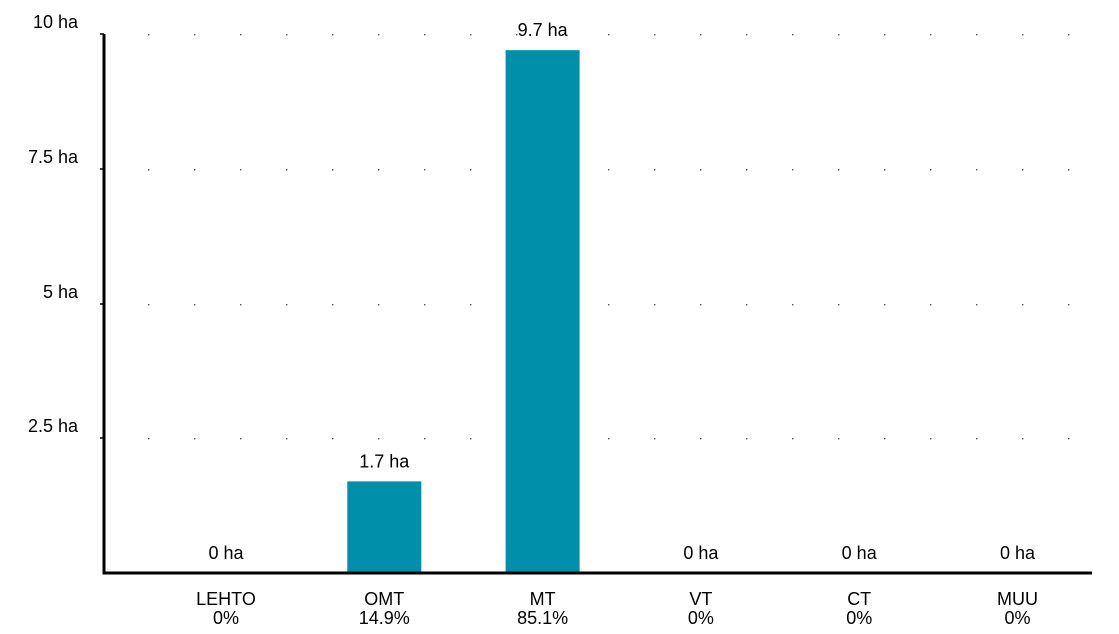 This screenshot has width=1119, height=634. I want to click on x-category-label: LEHTO, so click(226, 599).